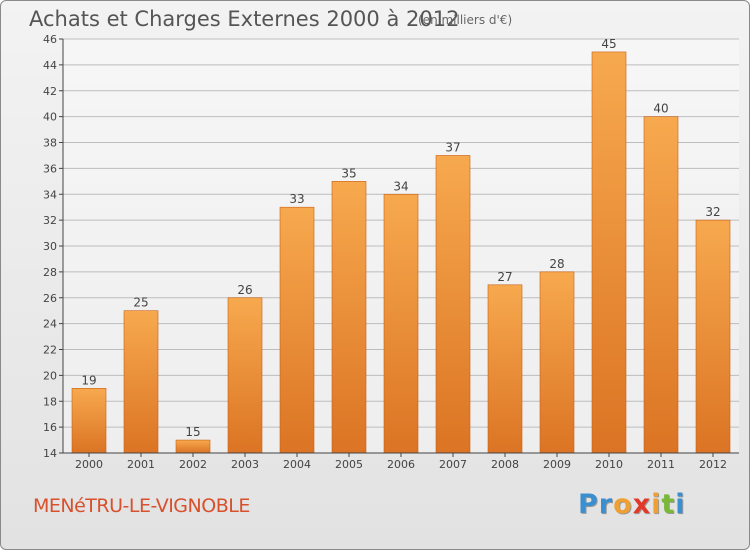  I want to click on y-tick-label: 16, so click(50, 427).